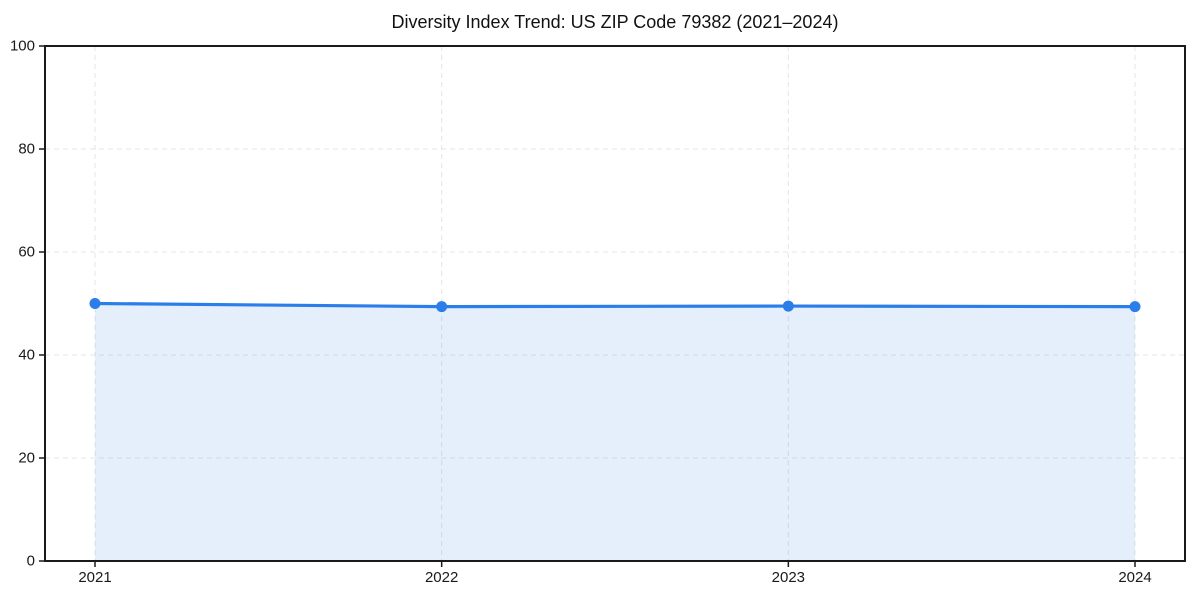 The image size is (1200, 600). Describe the element at coordinates (26, 149) in the screenshot. I see `y-tick-label-80: 80` at that location.